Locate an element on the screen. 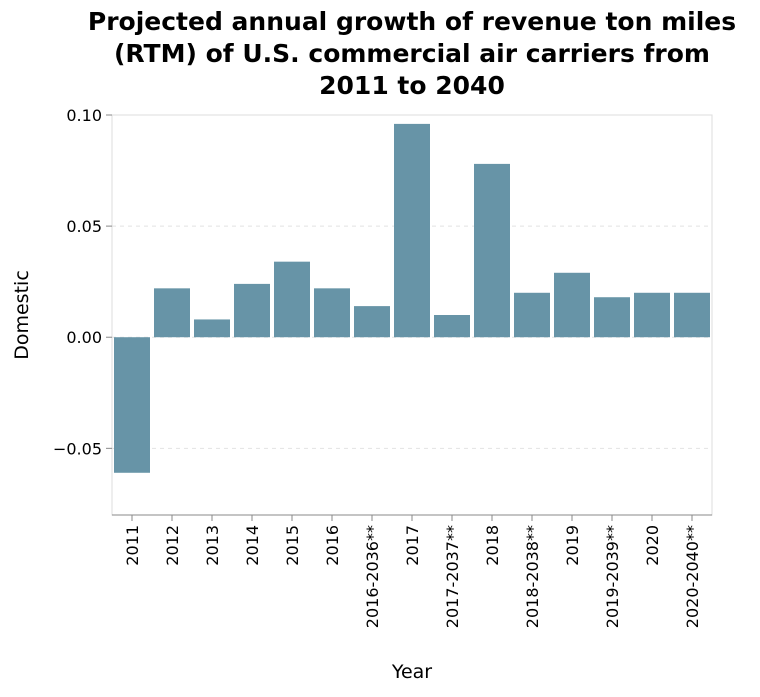 This screenshot has width=760, height=697. x-tick-label: 2015 is located at coordinates (292, 545).